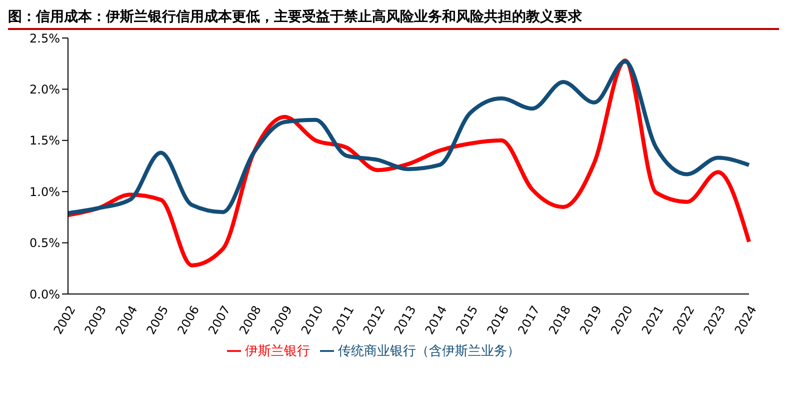 The image size is (787, 397). Describe the element at coordinates (45, 38) in the screenshot. I see `y-tick-label: 2.5%` at that location.